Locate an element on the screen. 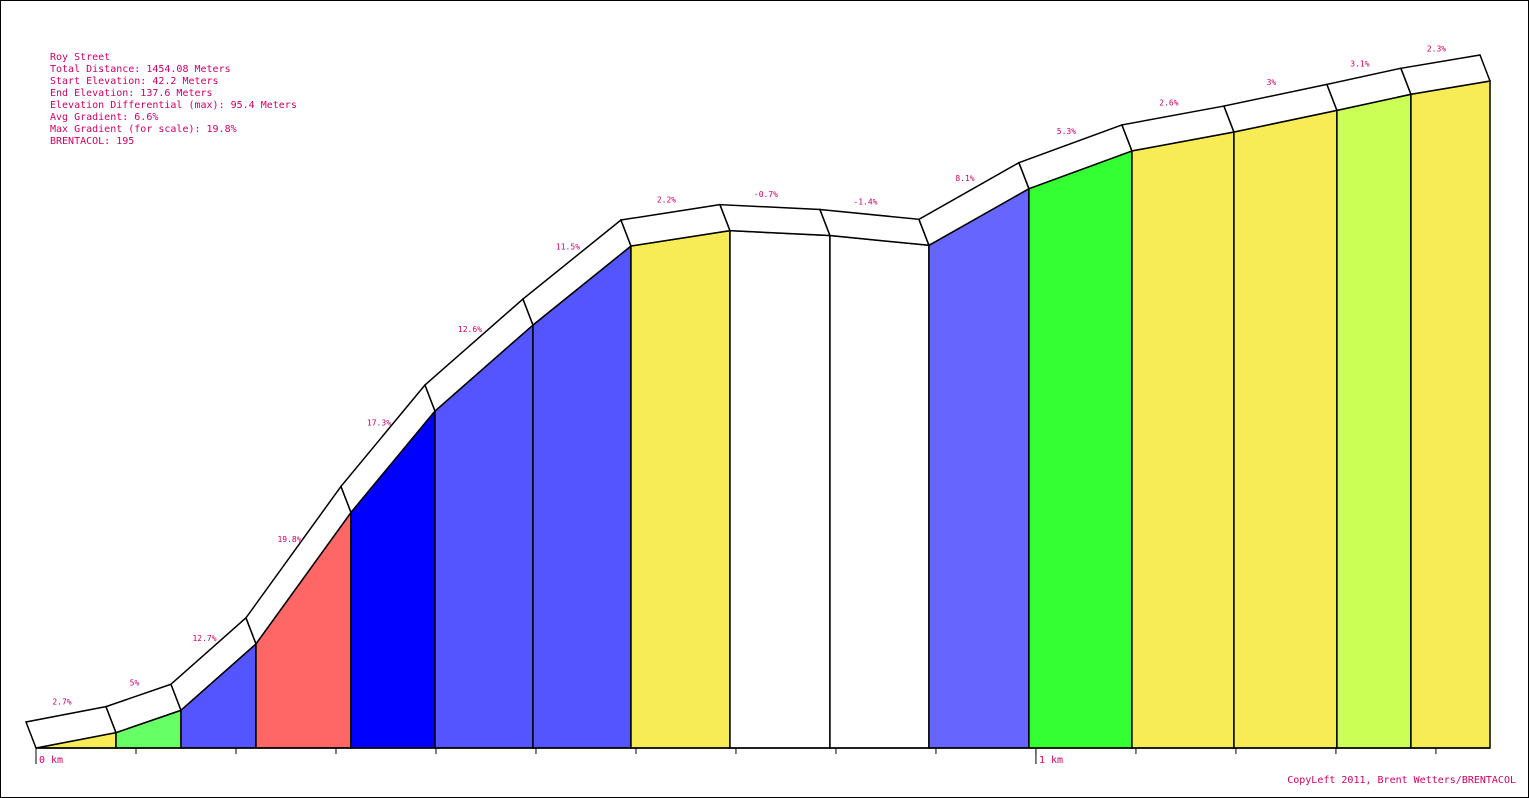 The width and height of the screenshot is (1529, 798). grade-label: 12.6% is located at coordinates (470, 329).